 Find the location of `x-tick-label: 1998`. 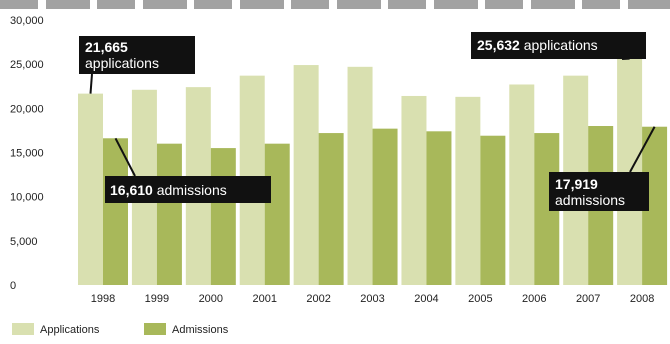

x-tick-label: 1998 is located at coordinates (103, 299).